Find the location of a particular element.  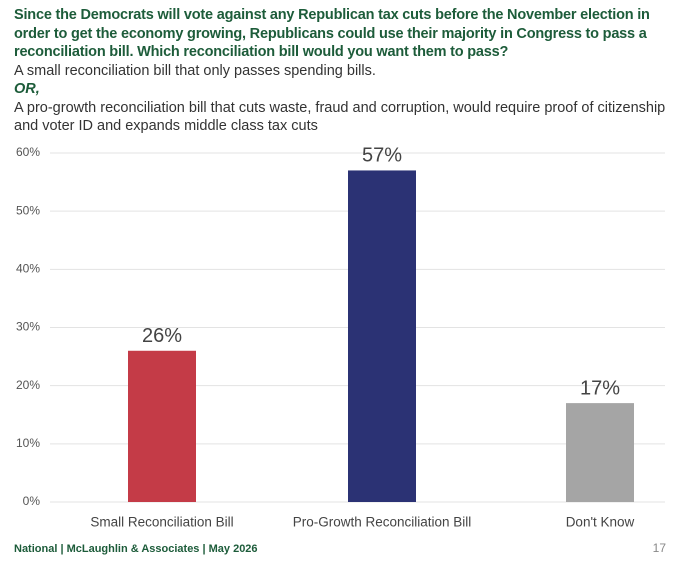

page-number: 17 is located at coordinates (660, 548).